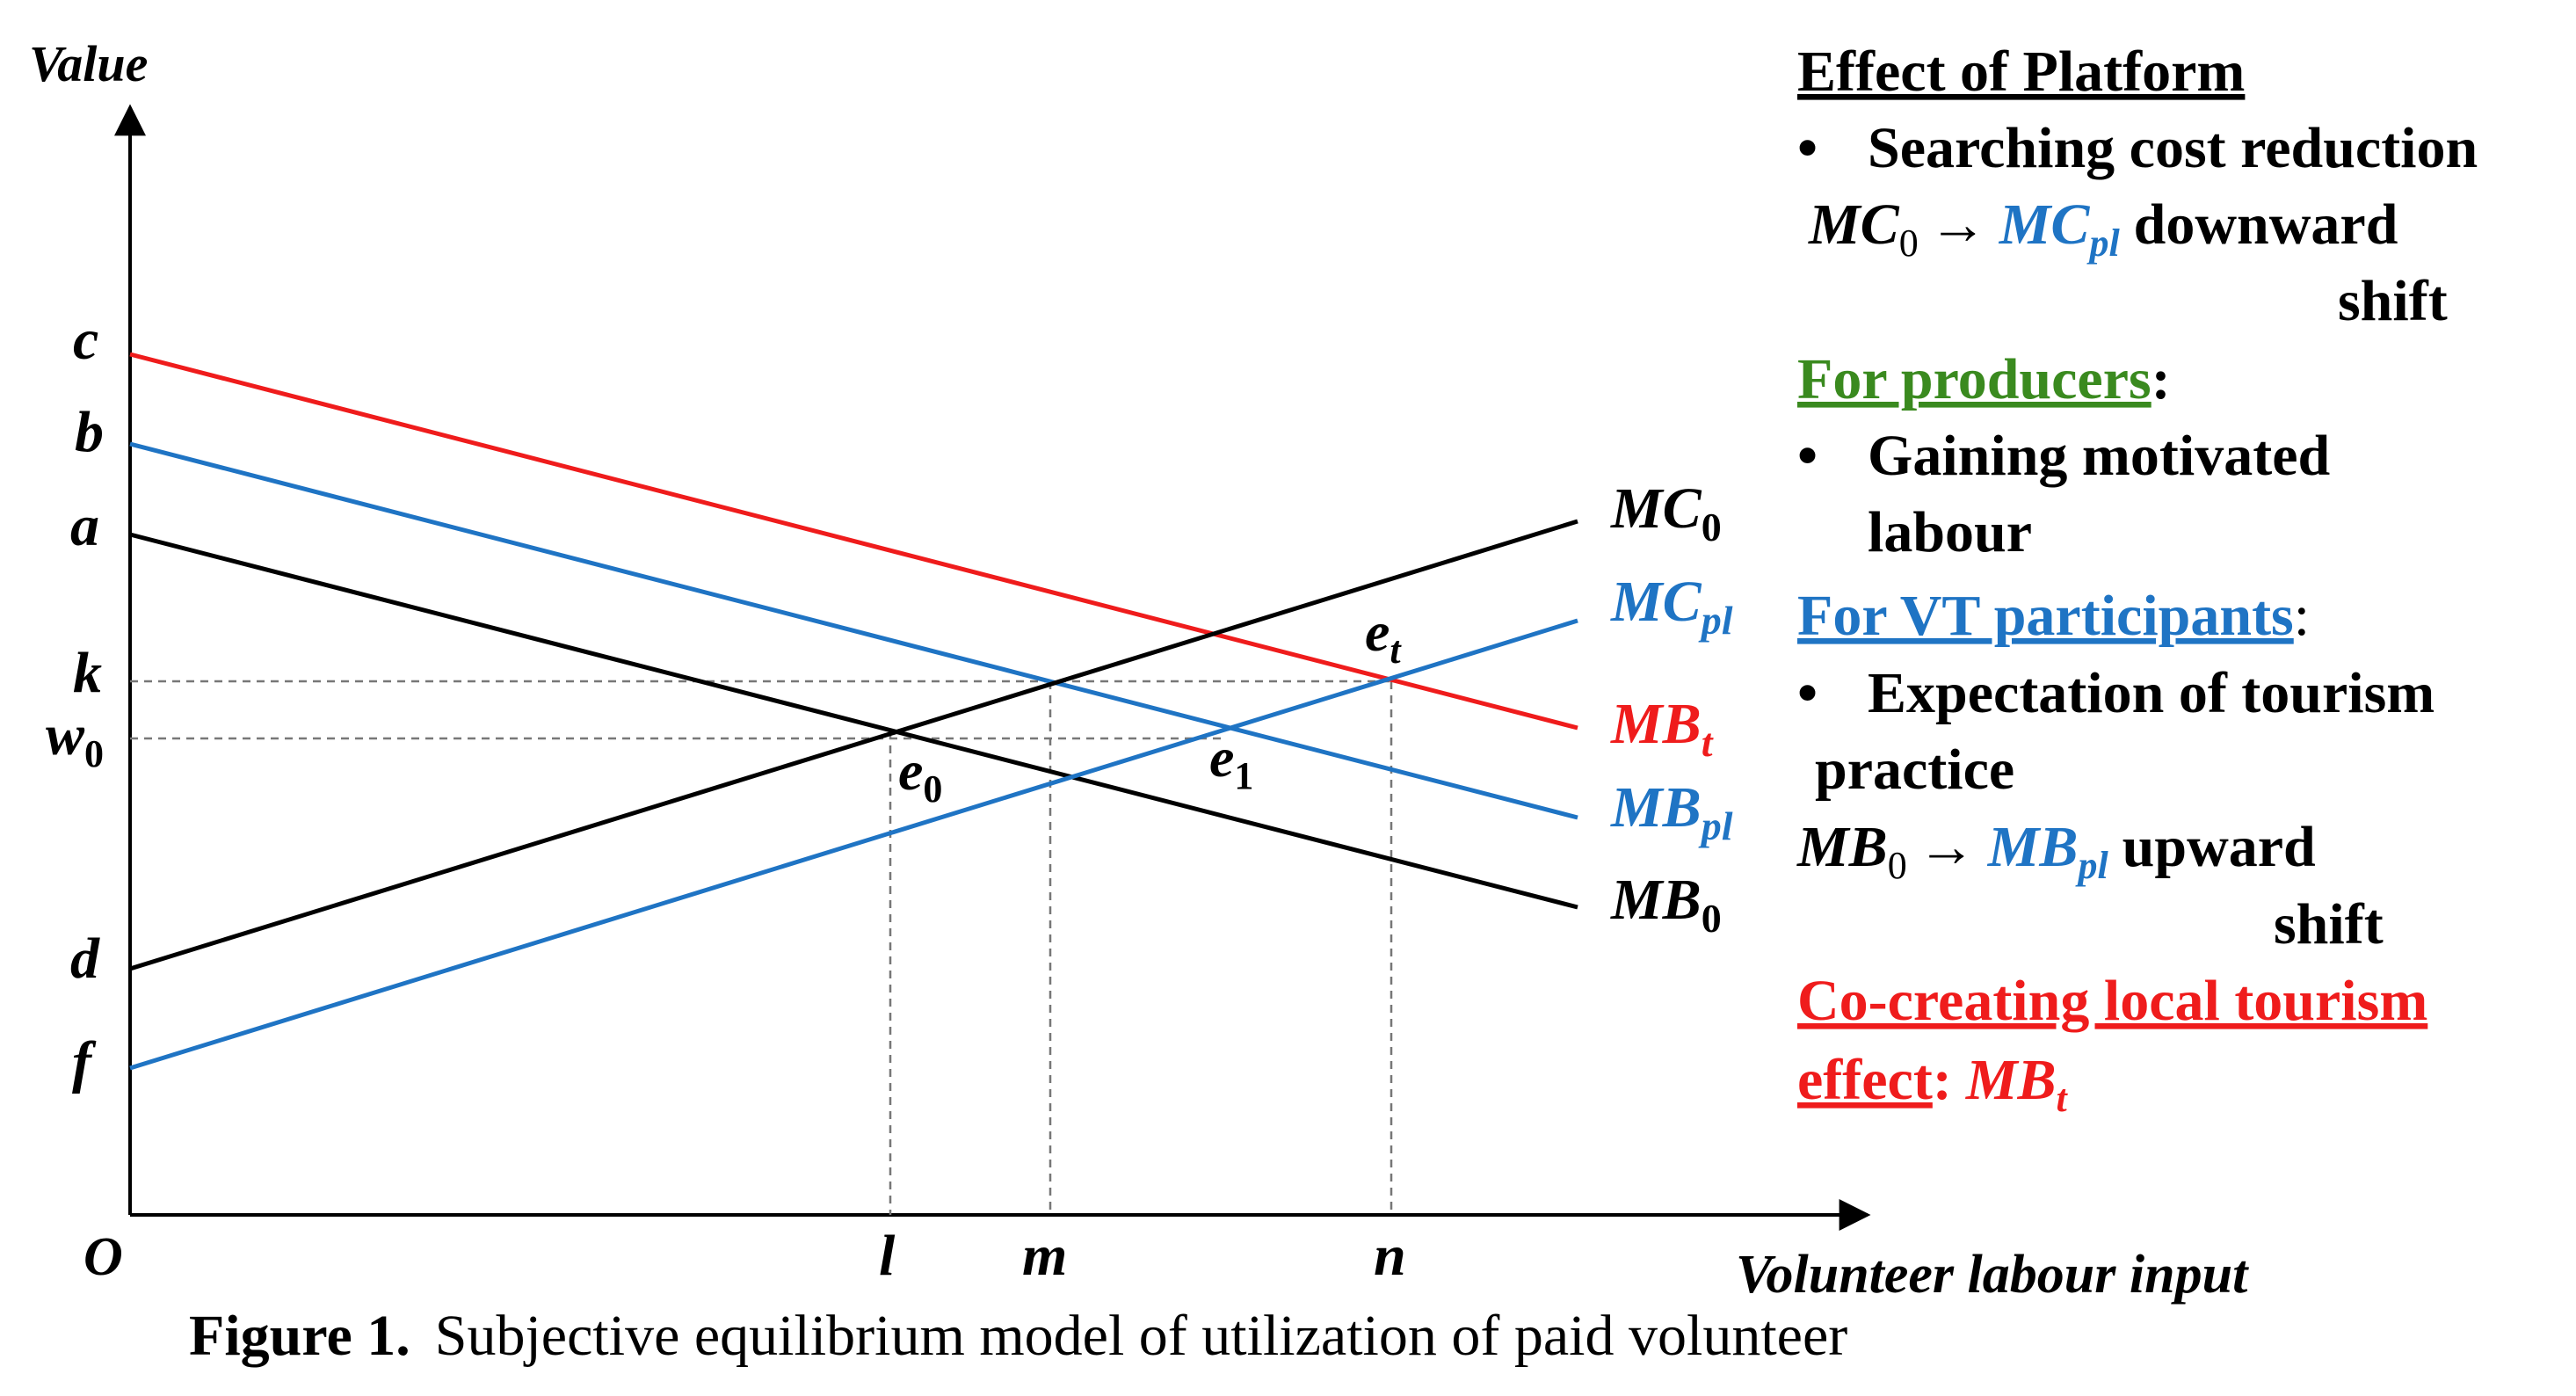 Image resolution: width=2576 pixels, height=1396 pixels. Describe the element at coordinates (299, 1336) in the screenshot. I see `caption-label: Figure 1.` at that location.